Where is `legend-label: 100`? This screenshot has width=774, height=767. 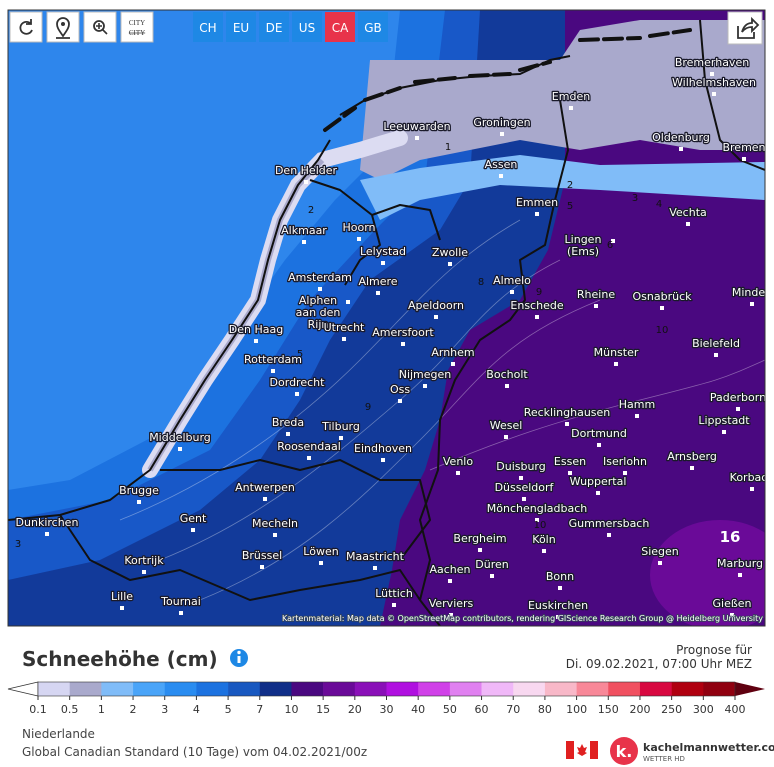 legend-label: 100 is located at coordinates (576, 709).